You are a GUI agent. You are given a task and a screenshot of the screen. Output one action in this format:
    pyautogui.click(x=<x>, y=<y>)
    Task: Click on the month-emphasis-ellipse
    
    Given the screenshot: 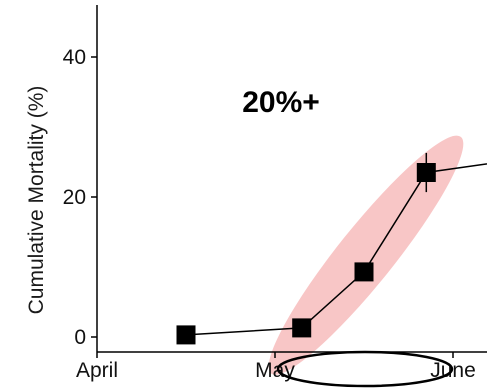 What is the action you would take?
    pyautogui.click(x=365, y=369)
    